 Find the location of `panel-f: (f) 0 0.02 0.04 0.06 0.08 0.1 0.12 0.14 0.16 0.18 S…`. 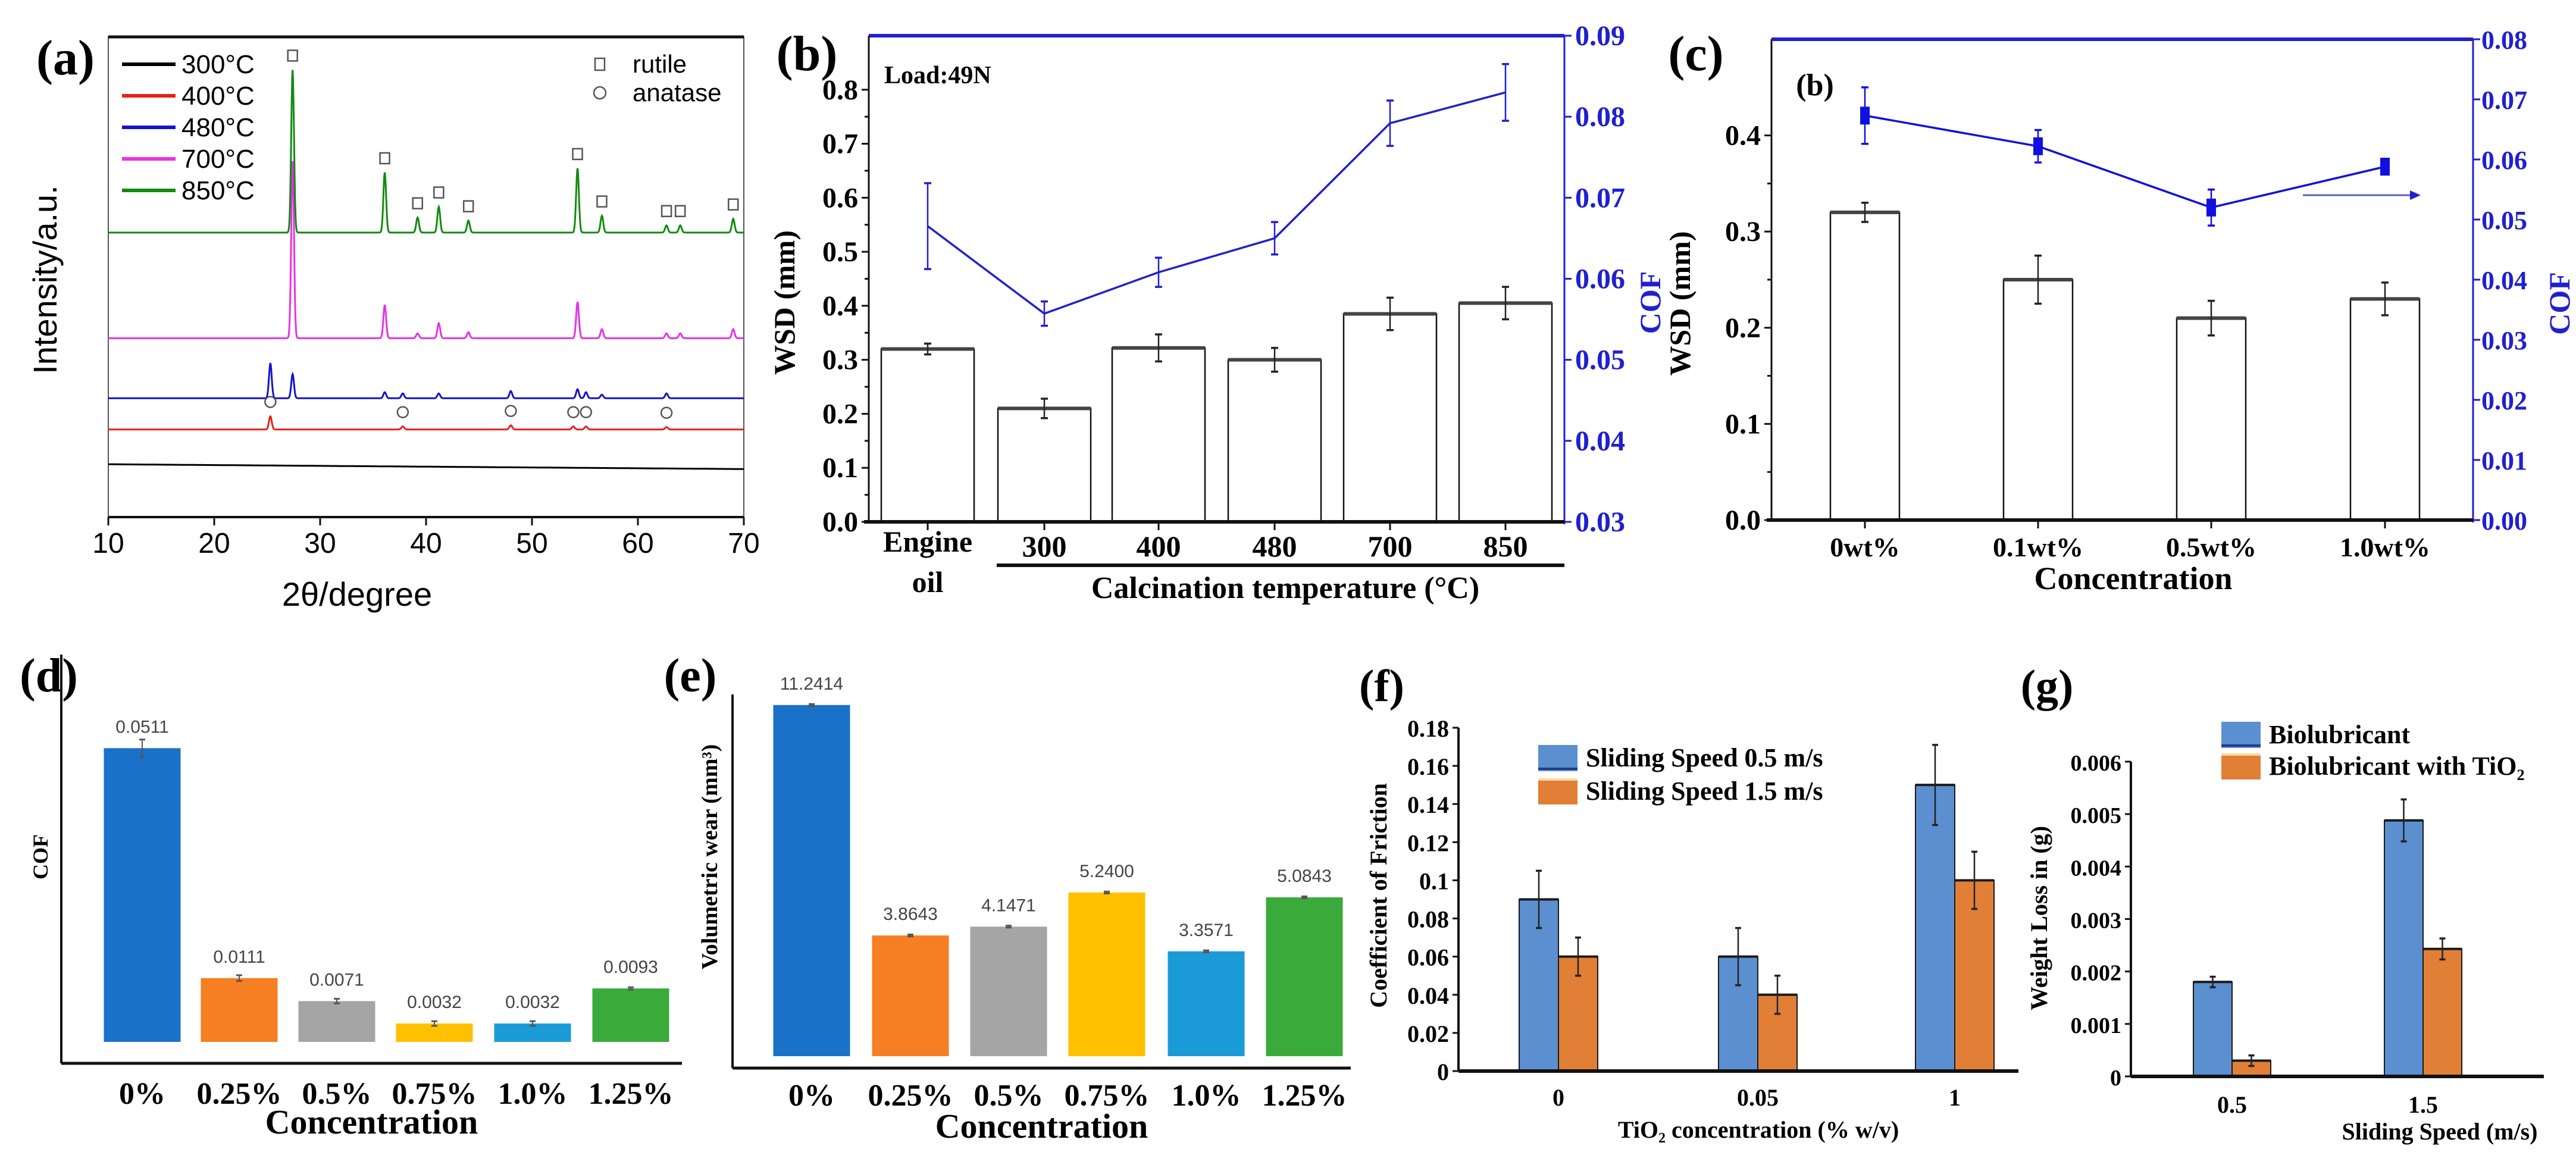

panel-f: (f) 0 0.02 0.04 0.06 0.08 0.1 0.12 0.14 0.16 0.18 S… is located at coordinates (1688, 902).